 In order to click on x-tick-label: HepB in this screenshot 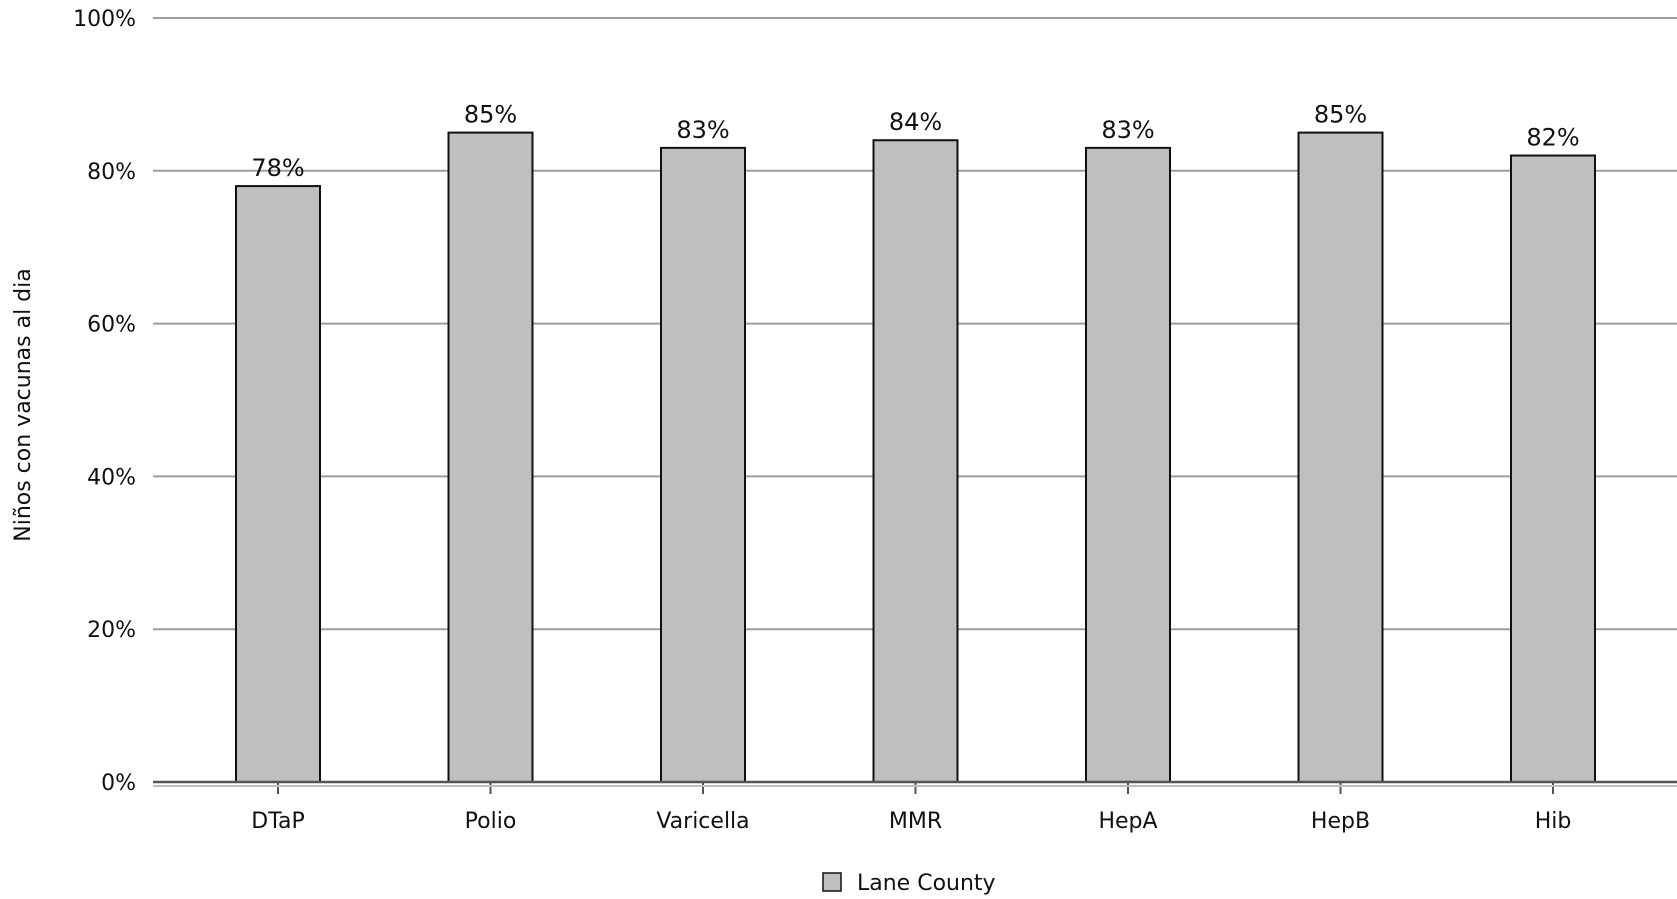, I will do `click(1340, 821)`.